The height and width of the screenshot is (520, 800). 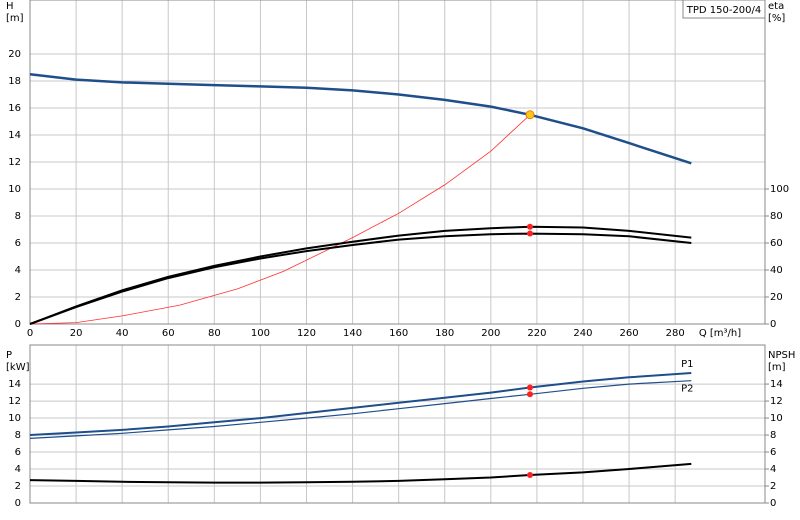 I want to click on x-tick-label: 280, so click(x=675, y=333).